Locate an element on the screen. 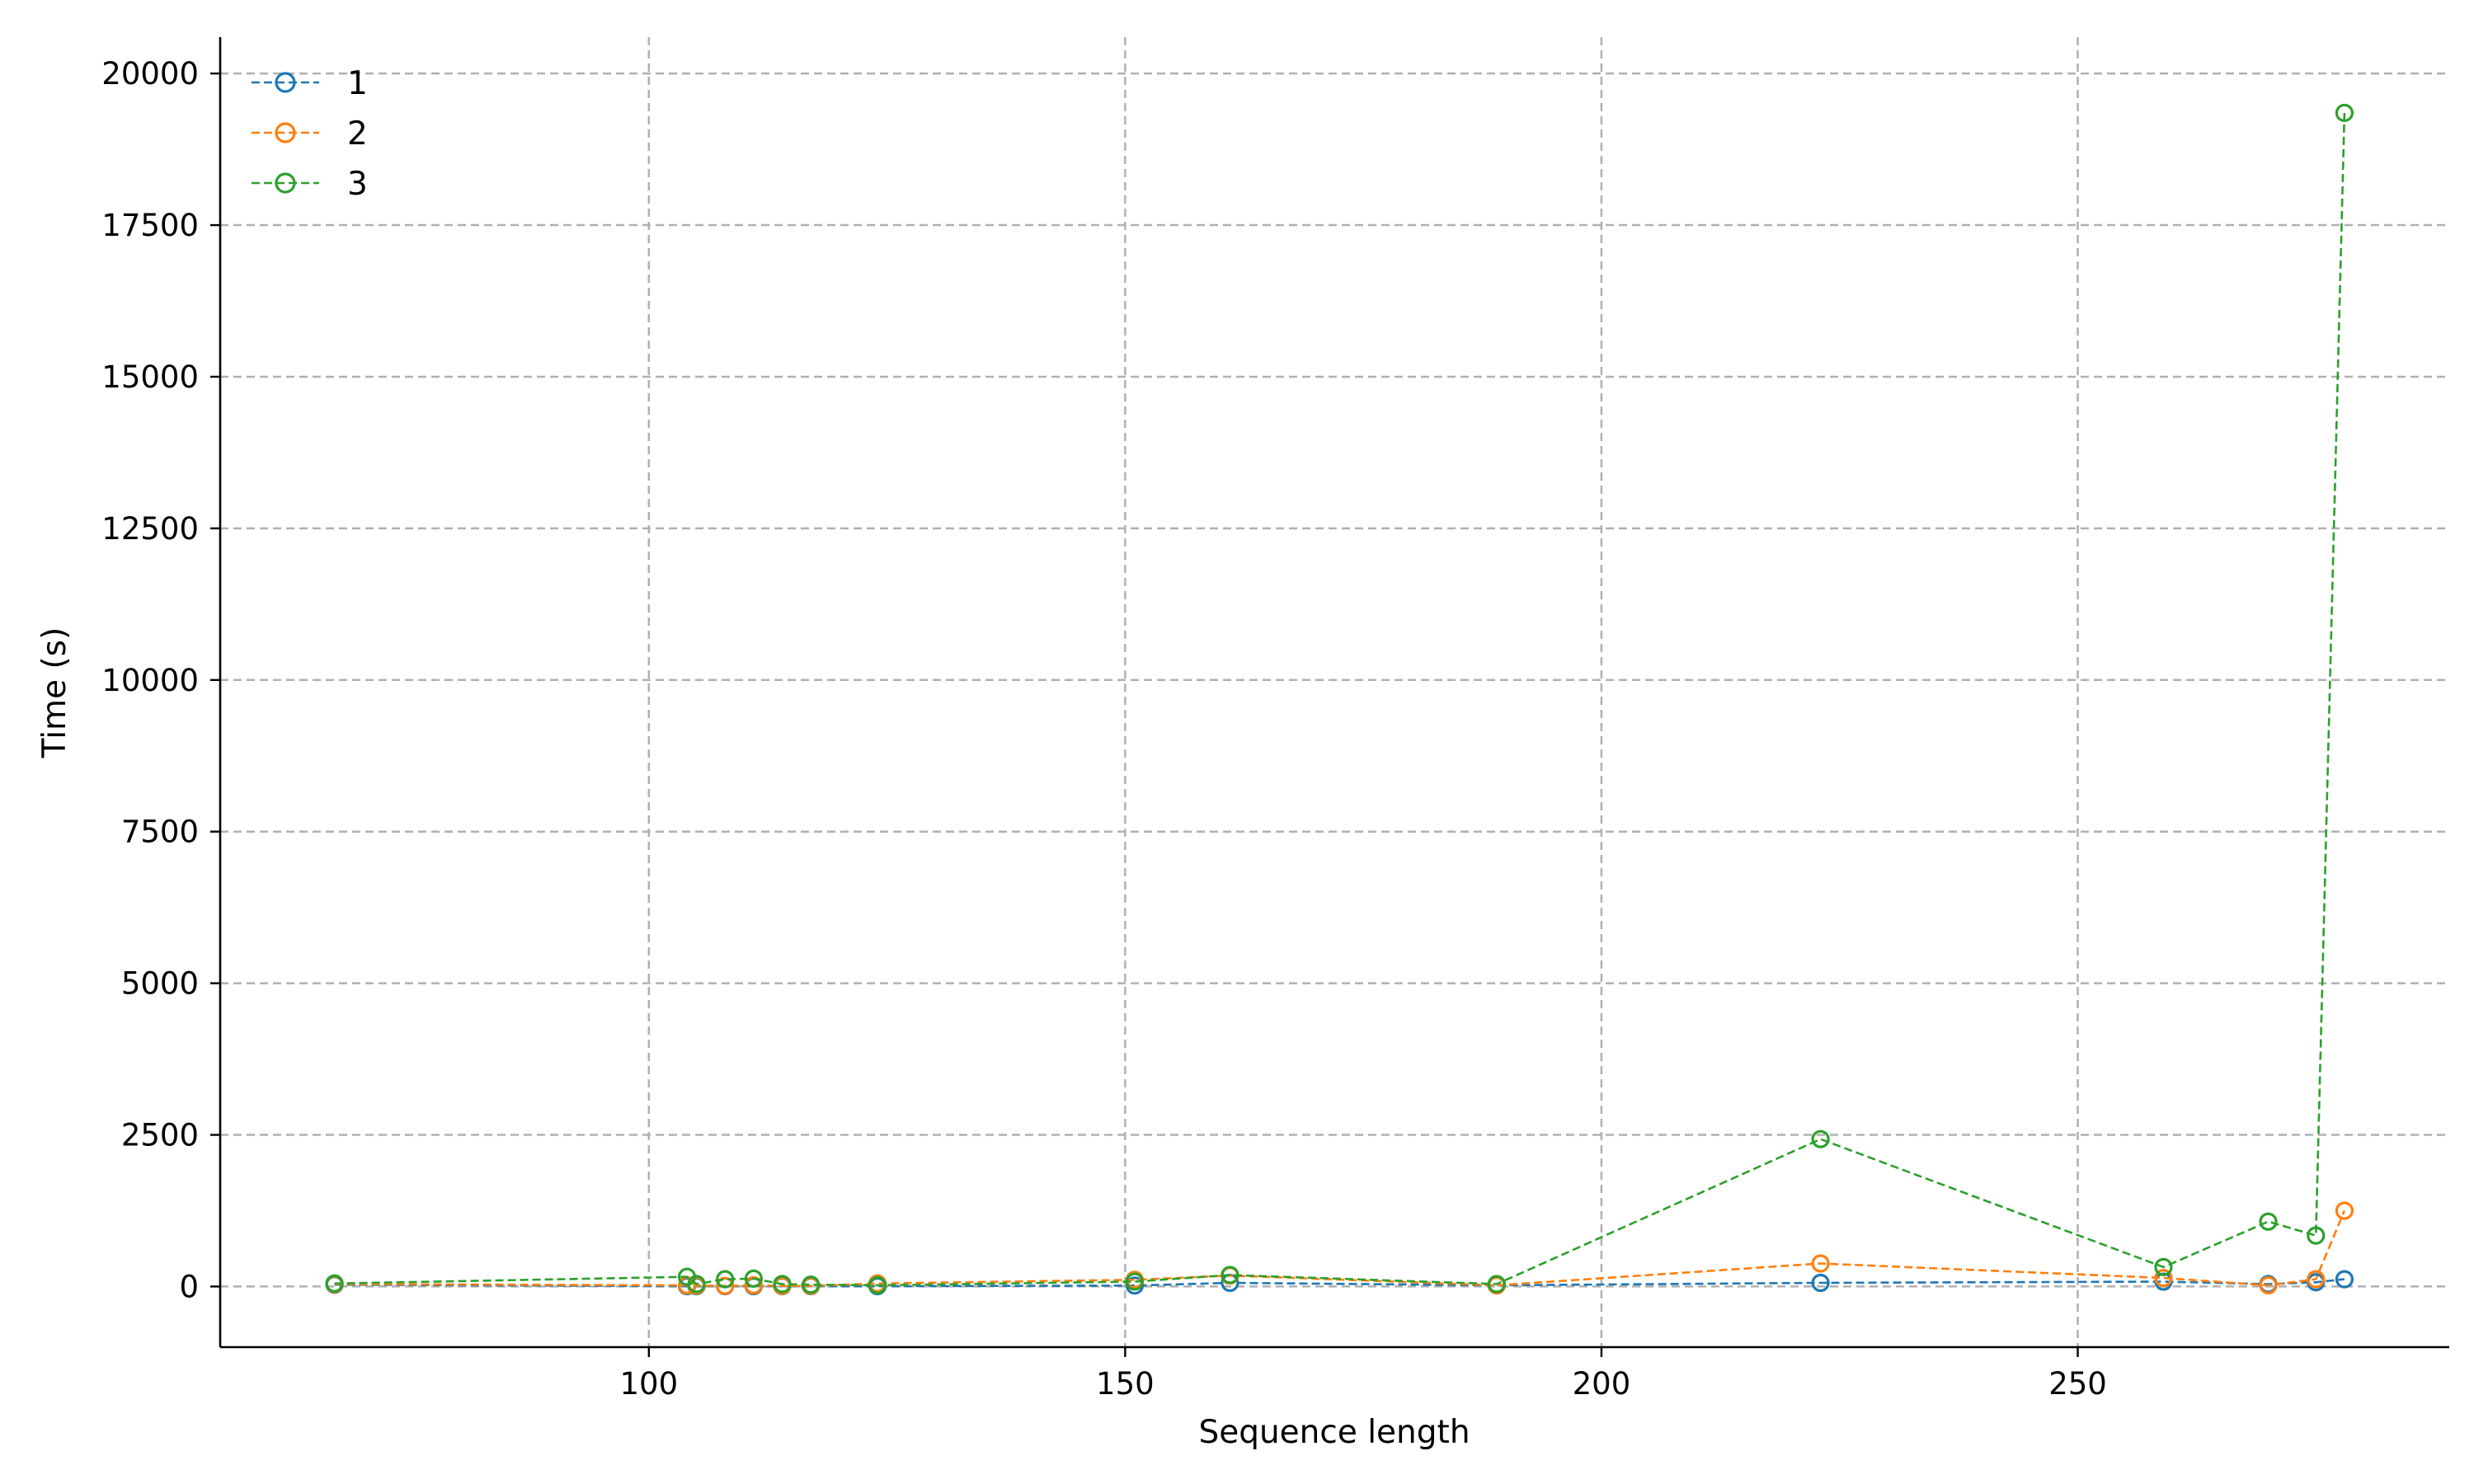 This screenshot has width=2474, height=1484. x-tick-label: 150 is located at coordinates (1125, 1384).